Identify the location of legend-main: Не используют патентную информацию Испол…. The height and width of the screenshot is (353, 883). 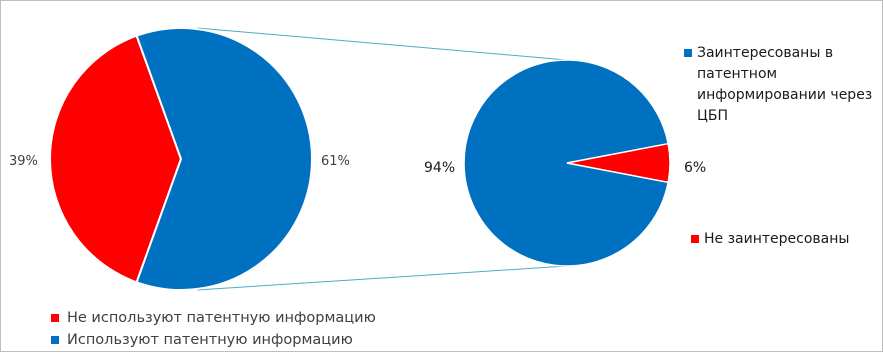
(213, 329).